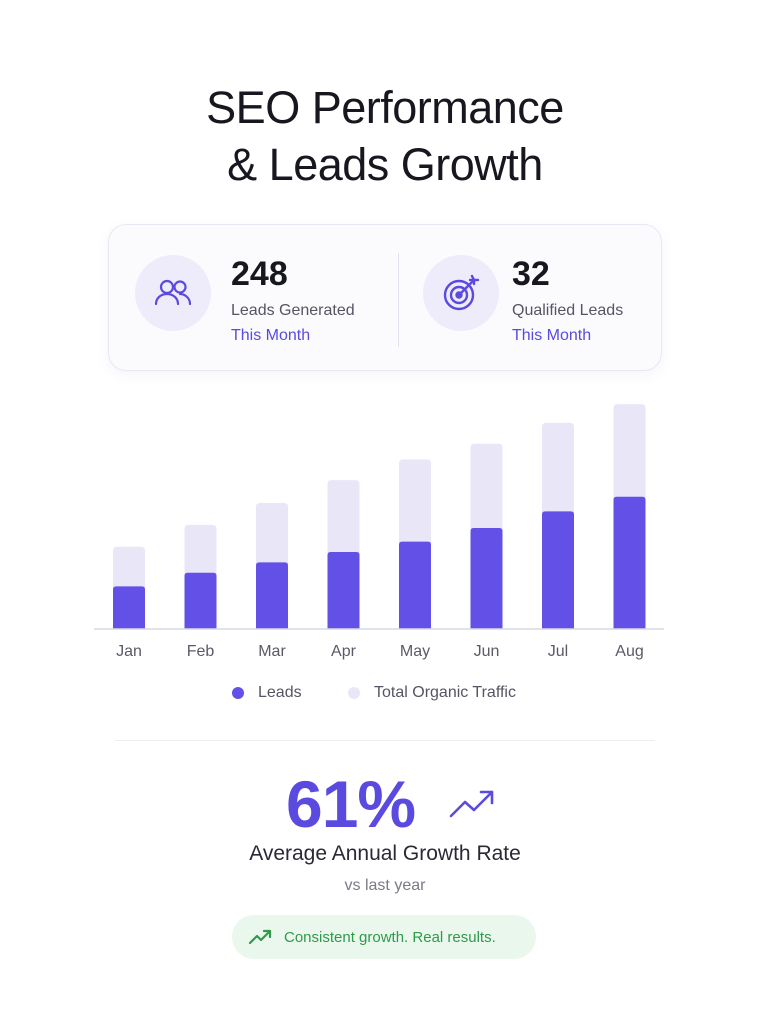 This screenshot has width=770, height=1024. What do you see at coordinates (129, 651) in the screenshot?
I see `x-tick-label-jan: Jan` at bounding box center [129, 651].